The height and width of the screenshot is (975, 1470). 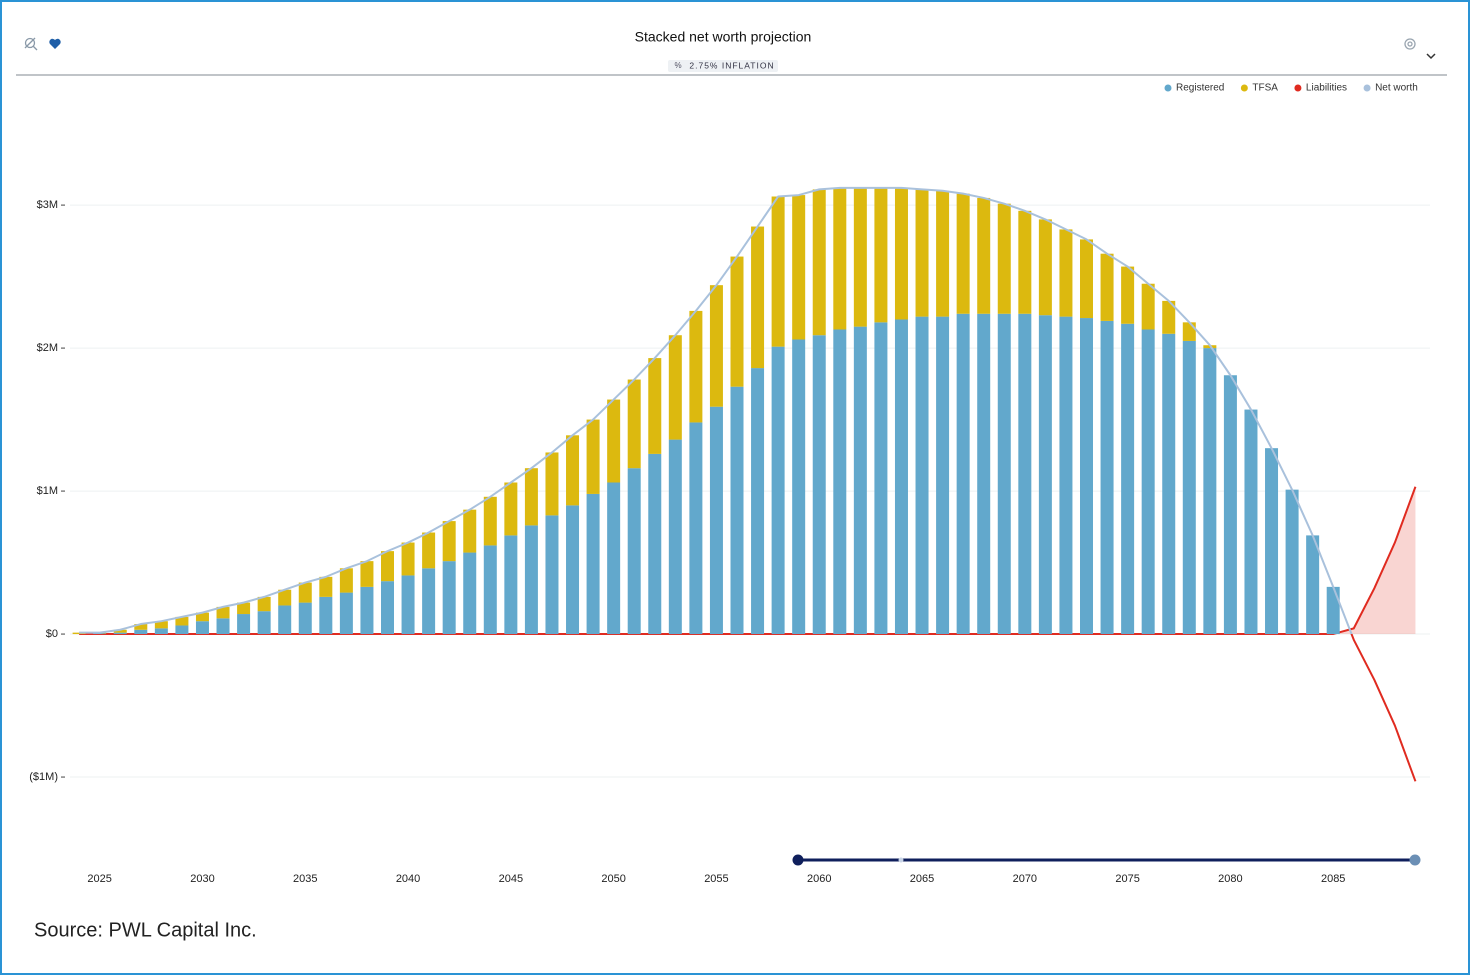 What do you see at coordinates (408, 879) in the screenshot?
I see `x-tick-label: 2040` at bounding box center [408, 879].